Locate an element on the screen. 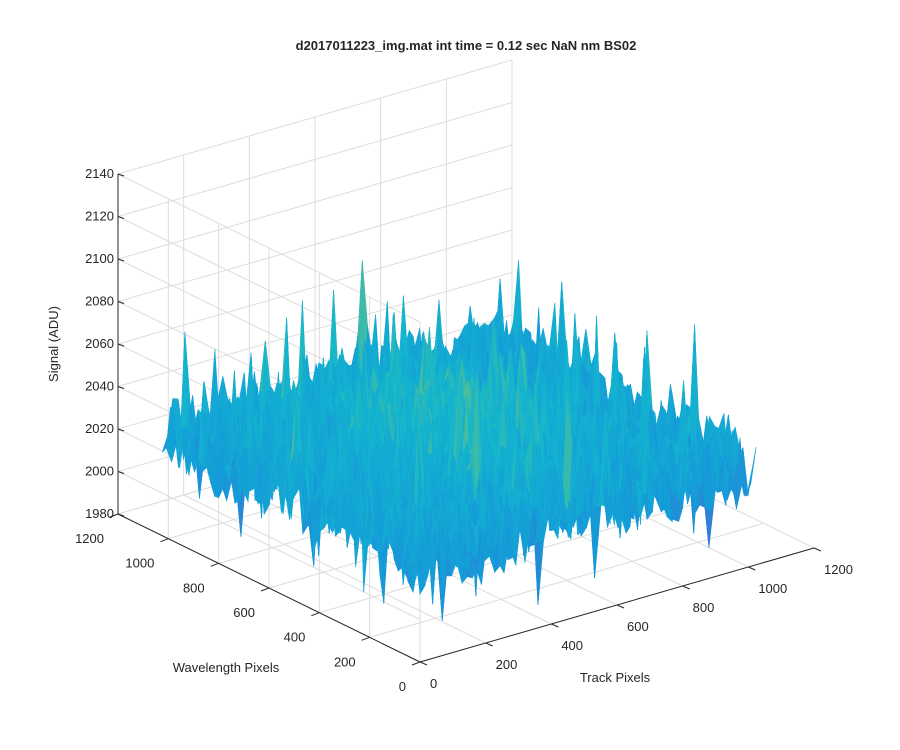 The height and width of the screenshot is (750, 900). y-tick-label: 0 is located at coordinates (402, 686).